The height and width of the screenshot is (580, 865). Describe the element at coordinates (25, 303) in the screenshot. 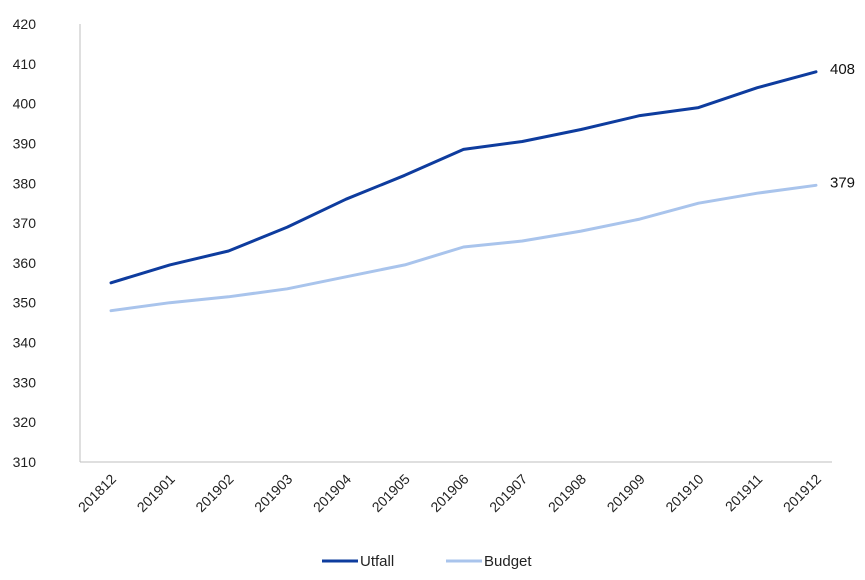

I see `y-tick-label: 350` at that location.